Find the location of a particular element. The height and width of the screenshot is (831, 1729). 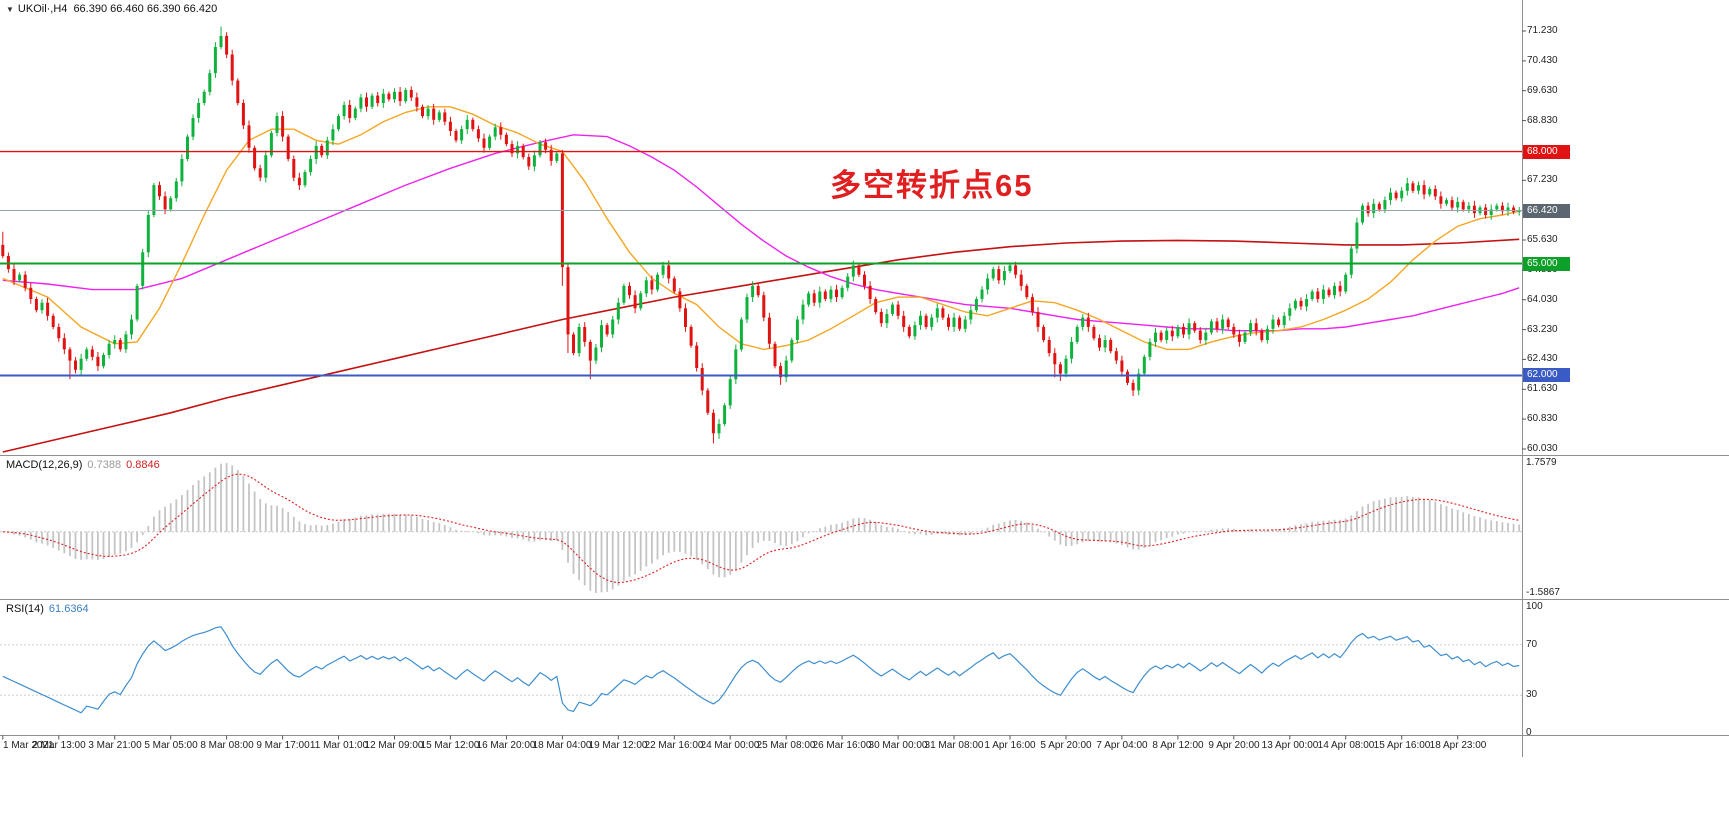

chart-header: ▼ UKOil·,H4 66.390 66.460 66.390 66.420 is located at coordinates (111, 9).